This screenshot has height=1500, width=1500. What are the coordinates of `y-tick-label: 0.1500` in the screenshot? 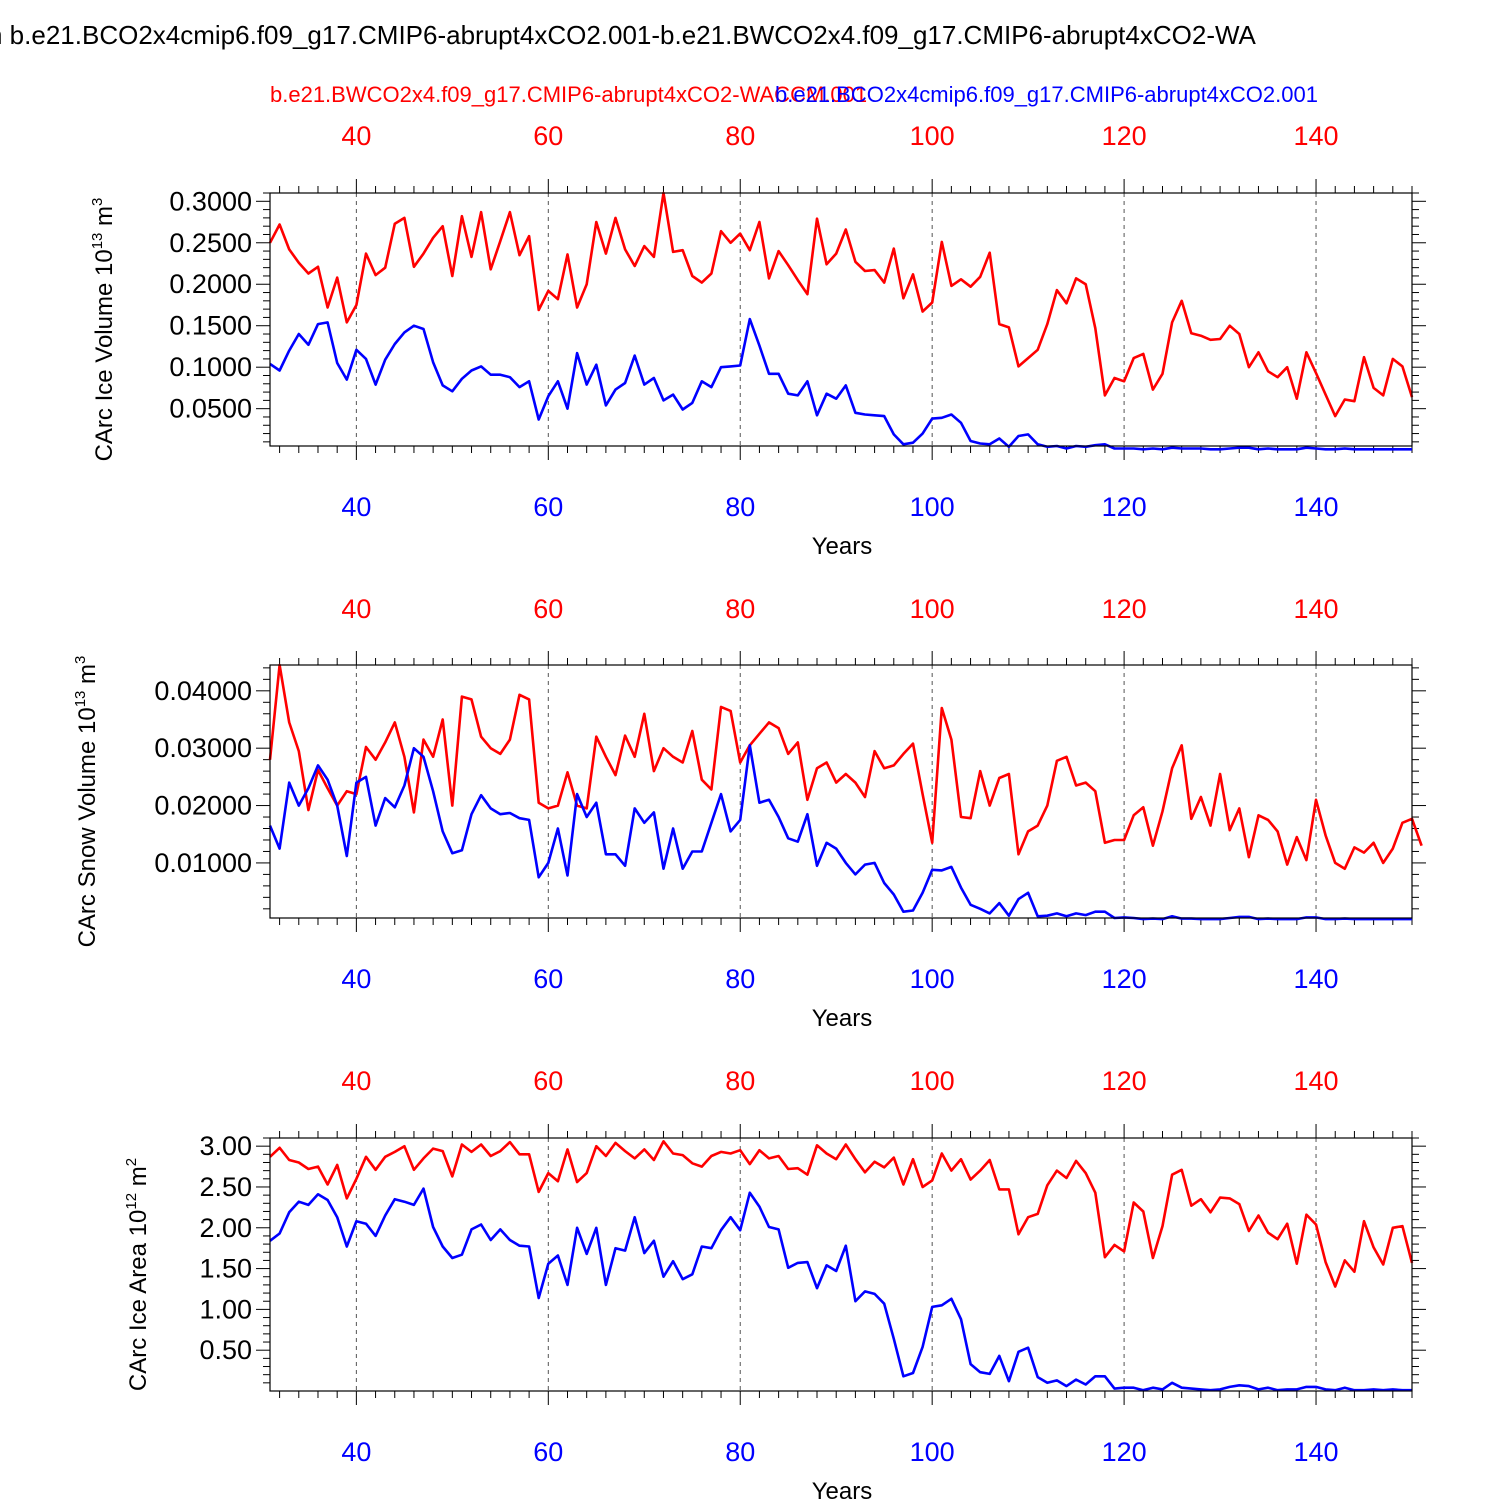 It's located at (210, 326).